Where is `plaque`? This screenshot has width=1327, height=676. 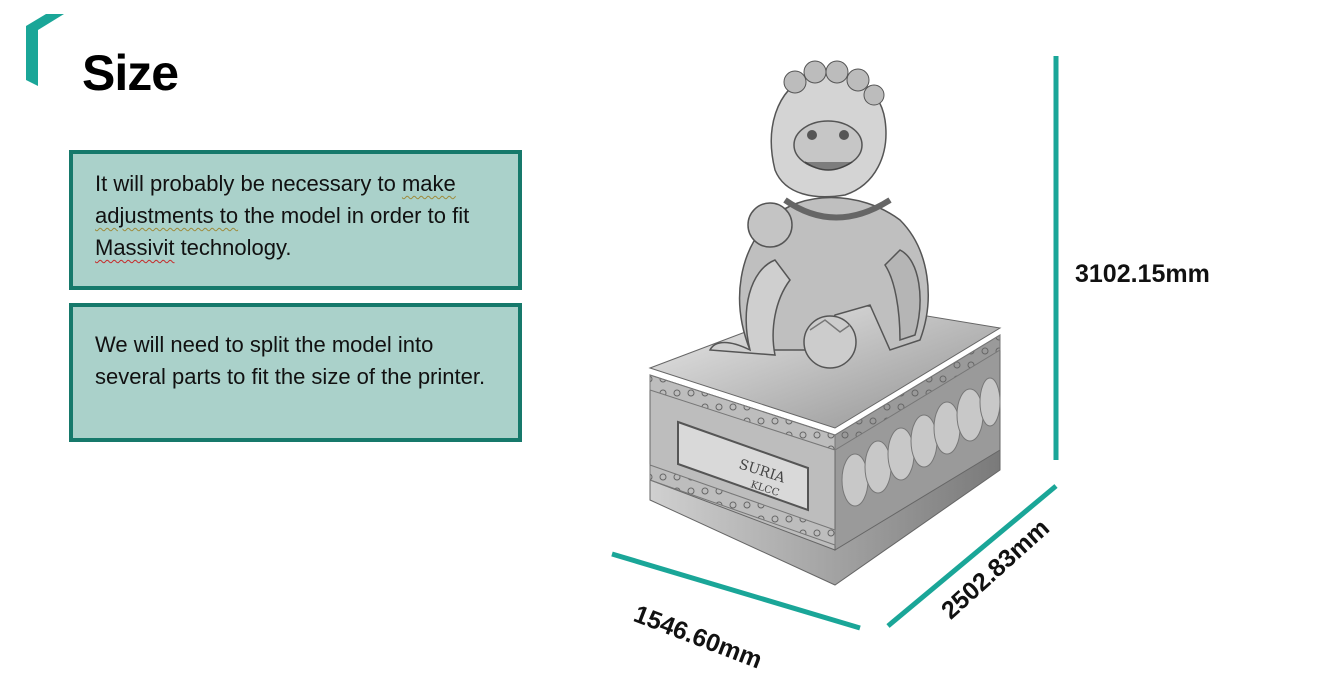 plaque is located at coordinates (743, 466).